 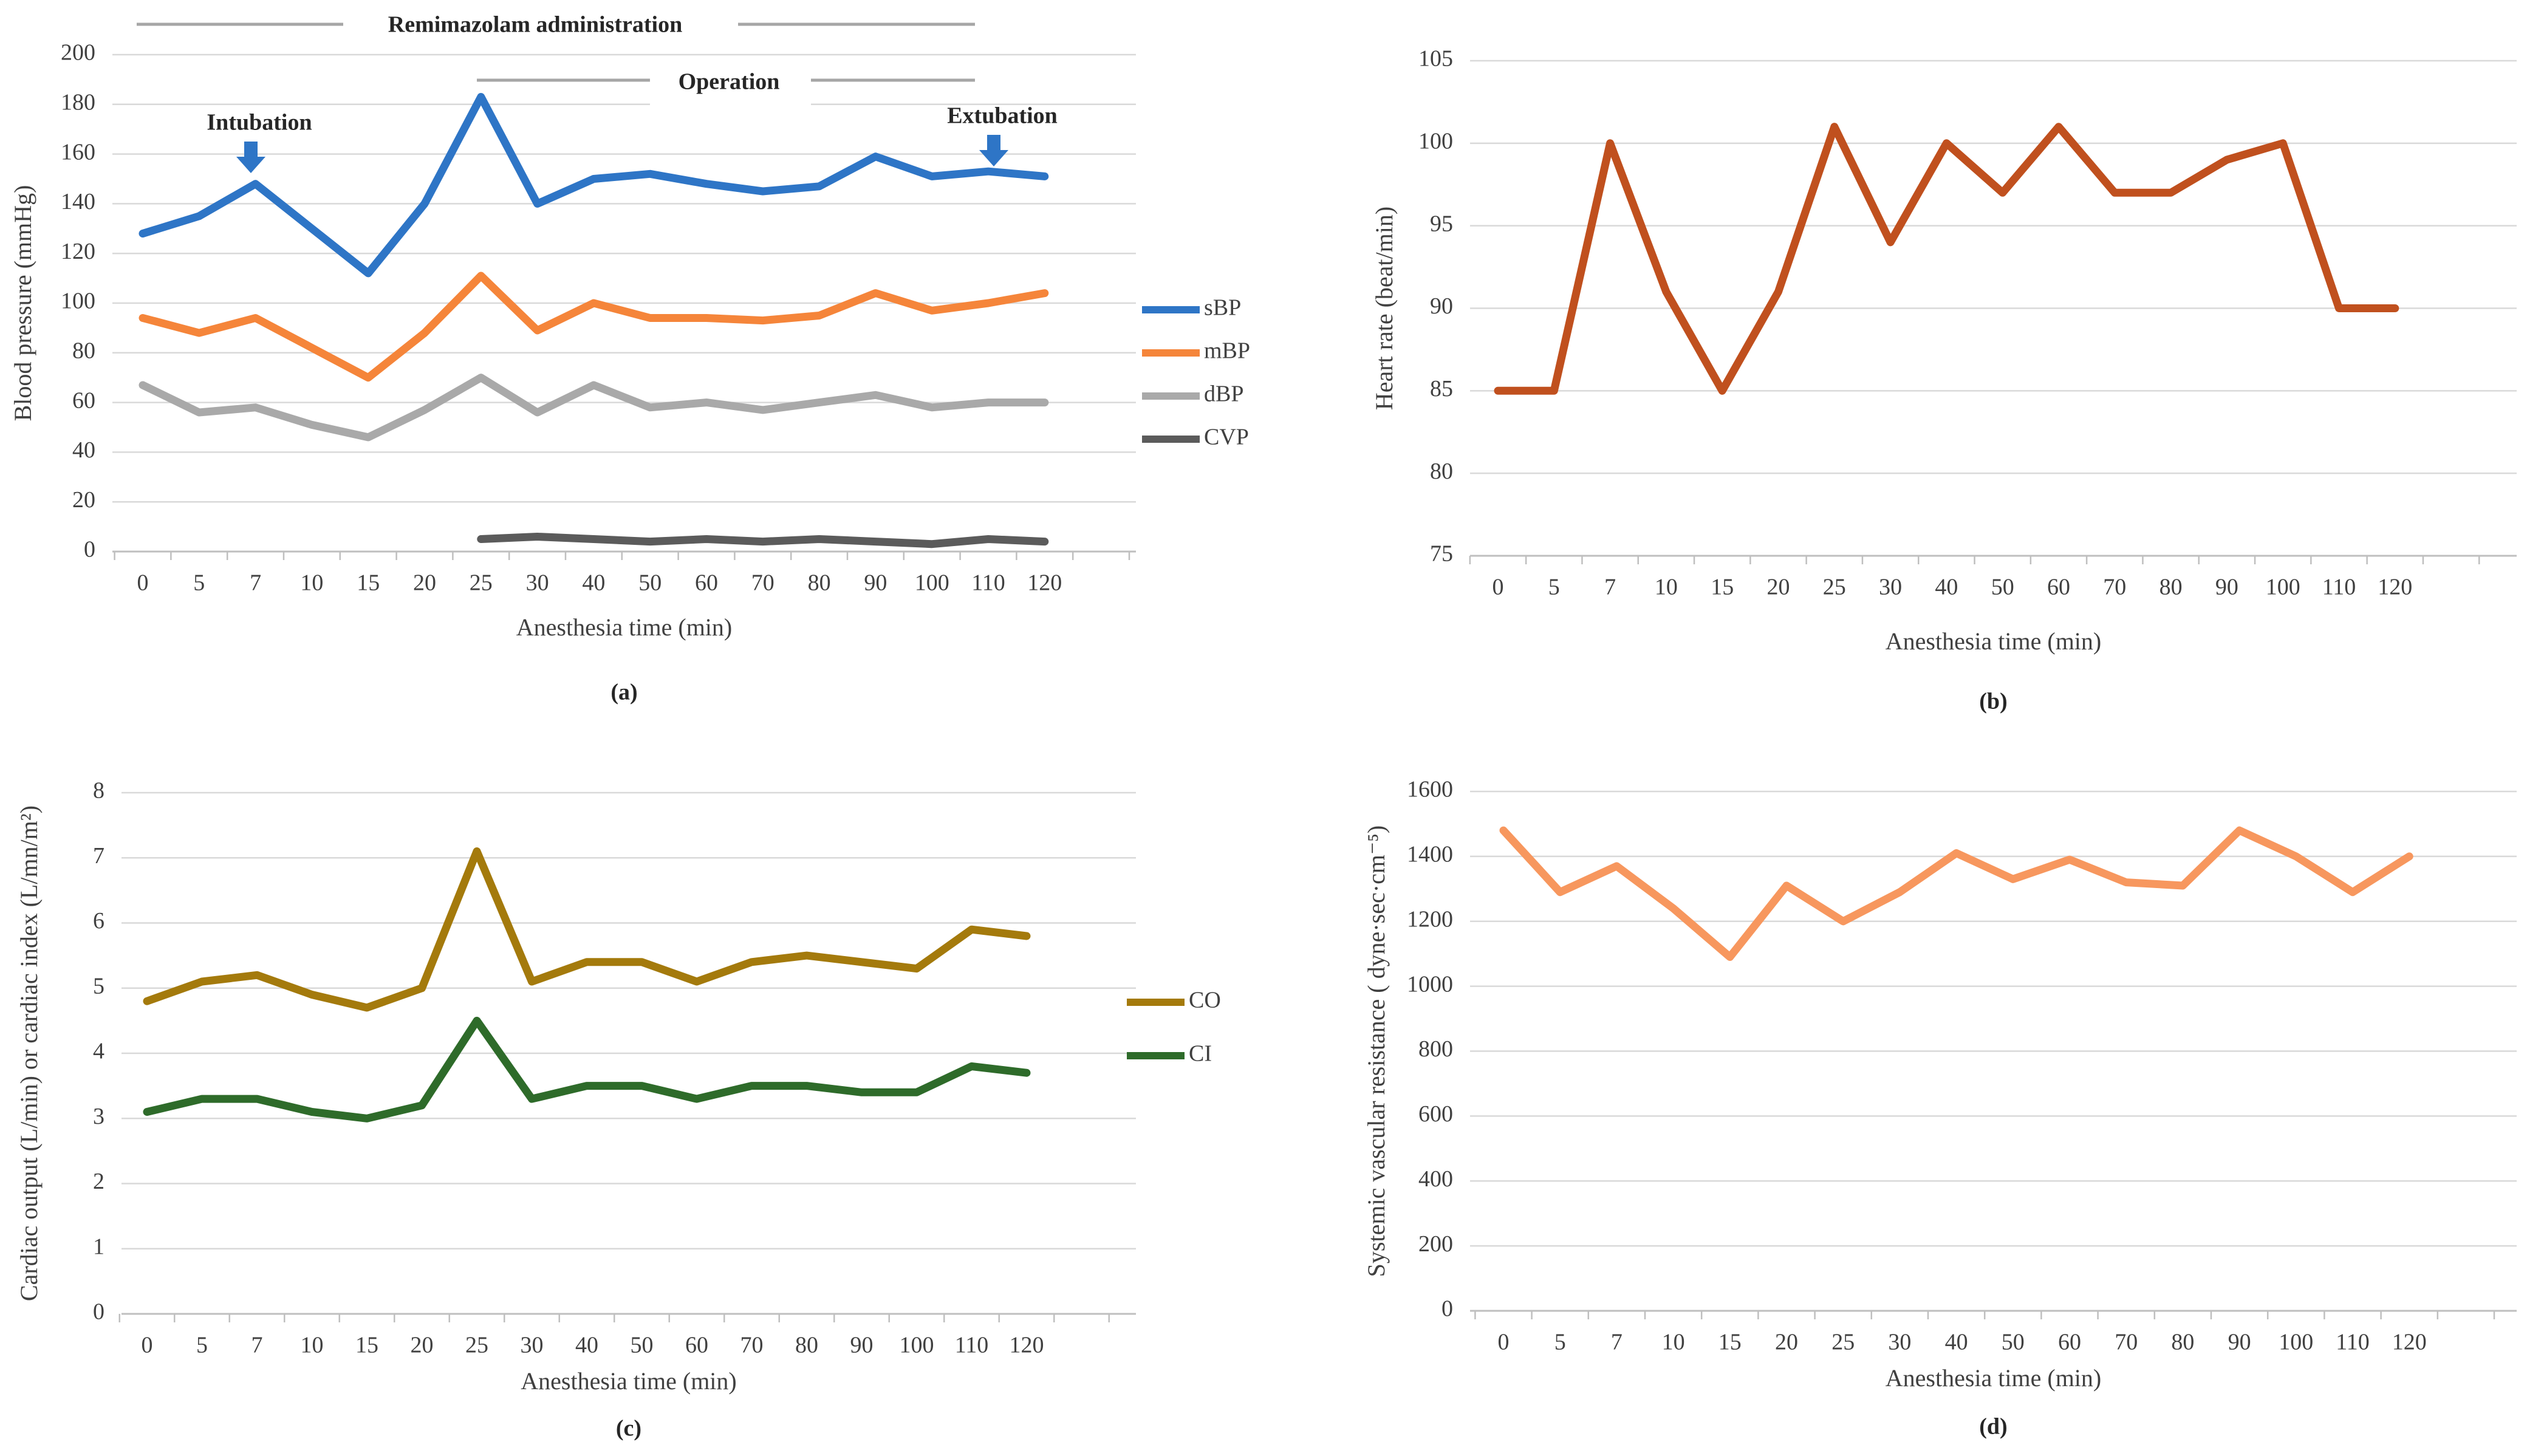 What do you see at coordinates (623, 692) in the screenshot?
I see `panel-label: (a)` at bounding box center [623, 692].